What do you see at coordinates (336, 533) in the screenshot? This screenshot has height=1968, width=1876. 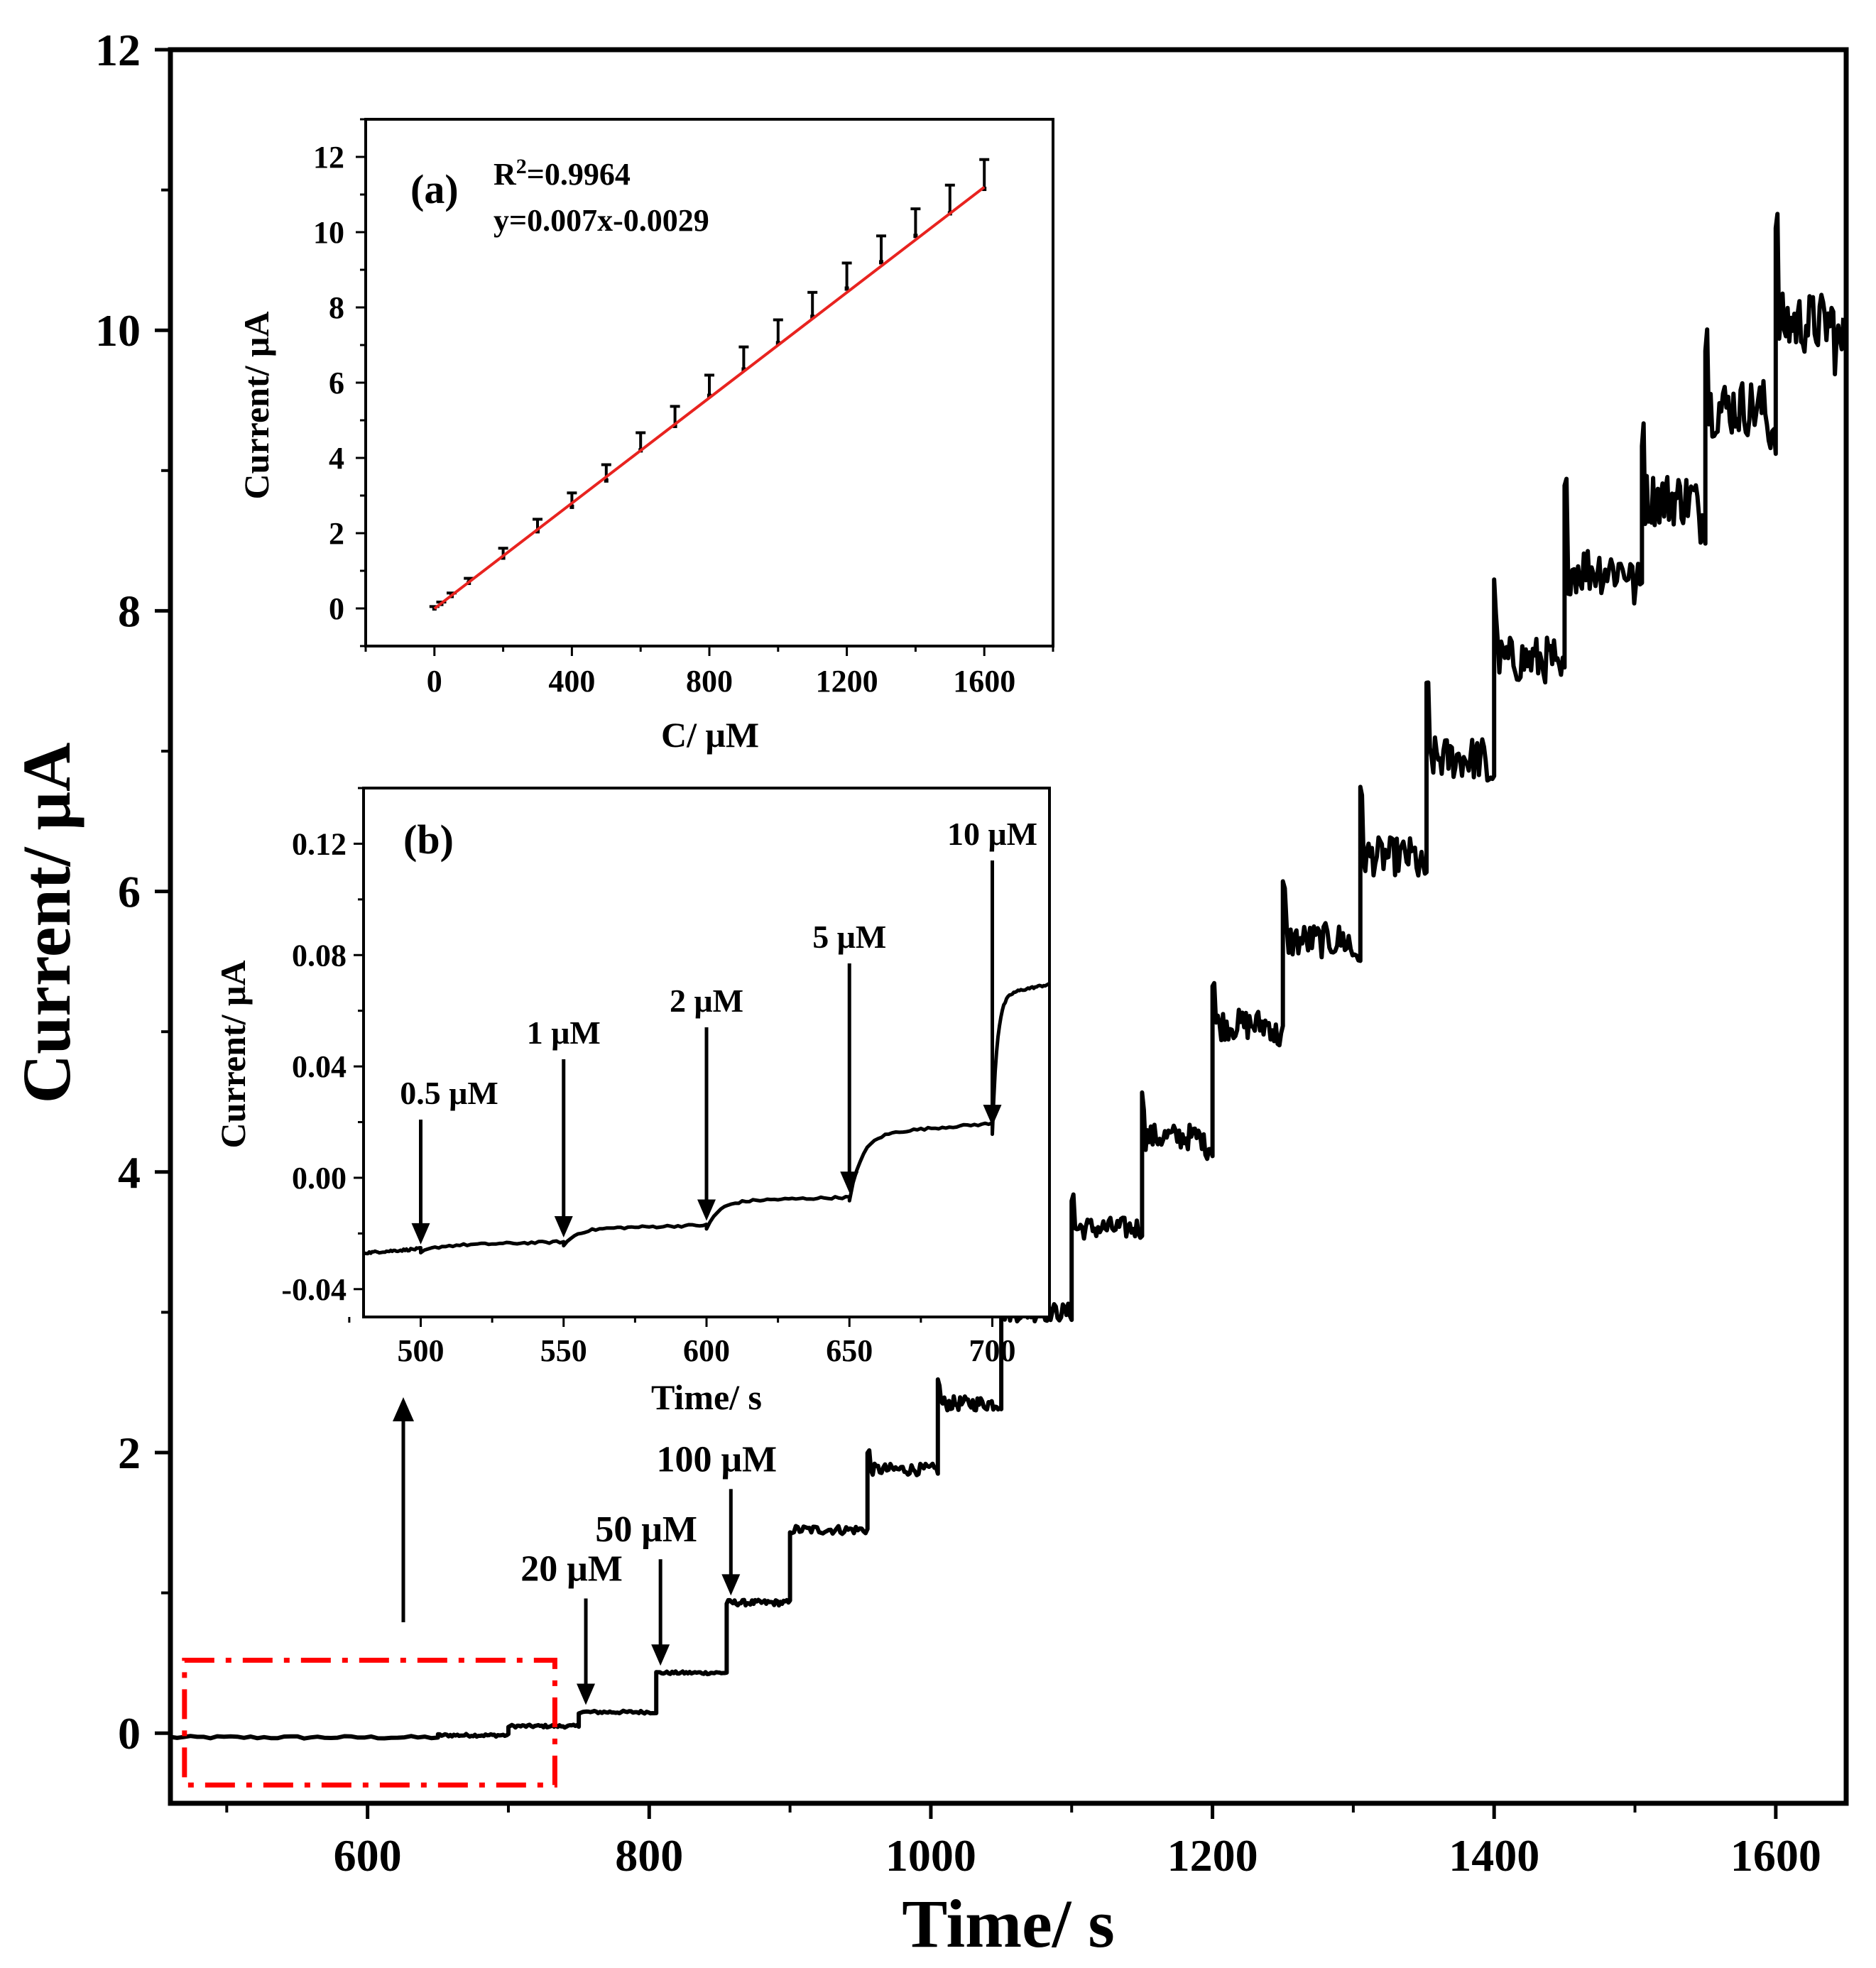 I see `inset-a-y-tick-label: 2` at bounding box center [336, 533].